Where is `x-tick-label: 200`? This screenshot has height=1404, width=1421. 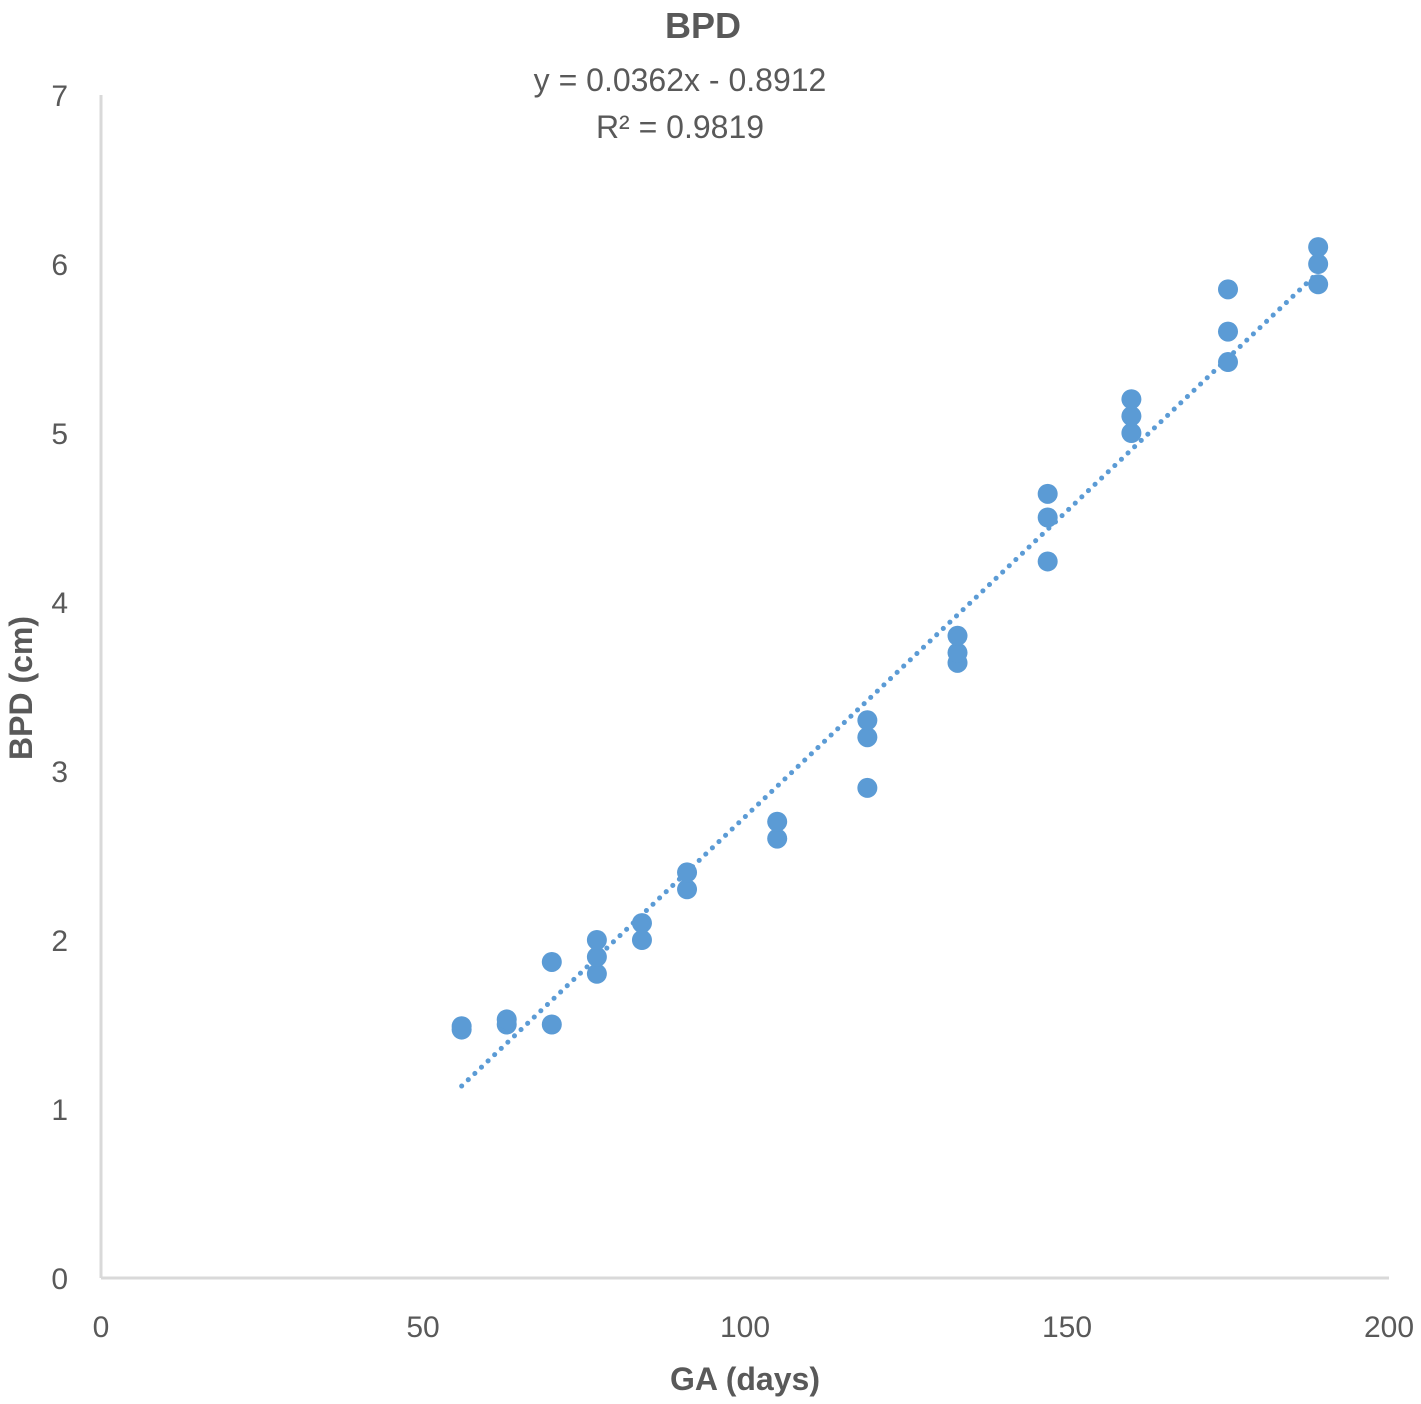 x-tick-label: 200 is located at coordinates (1389, 1327).